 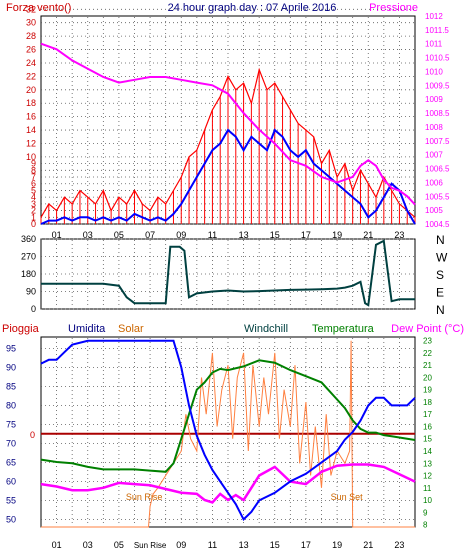 I want to click on top-left-tick-label: 20, so click(x=31, y=90).